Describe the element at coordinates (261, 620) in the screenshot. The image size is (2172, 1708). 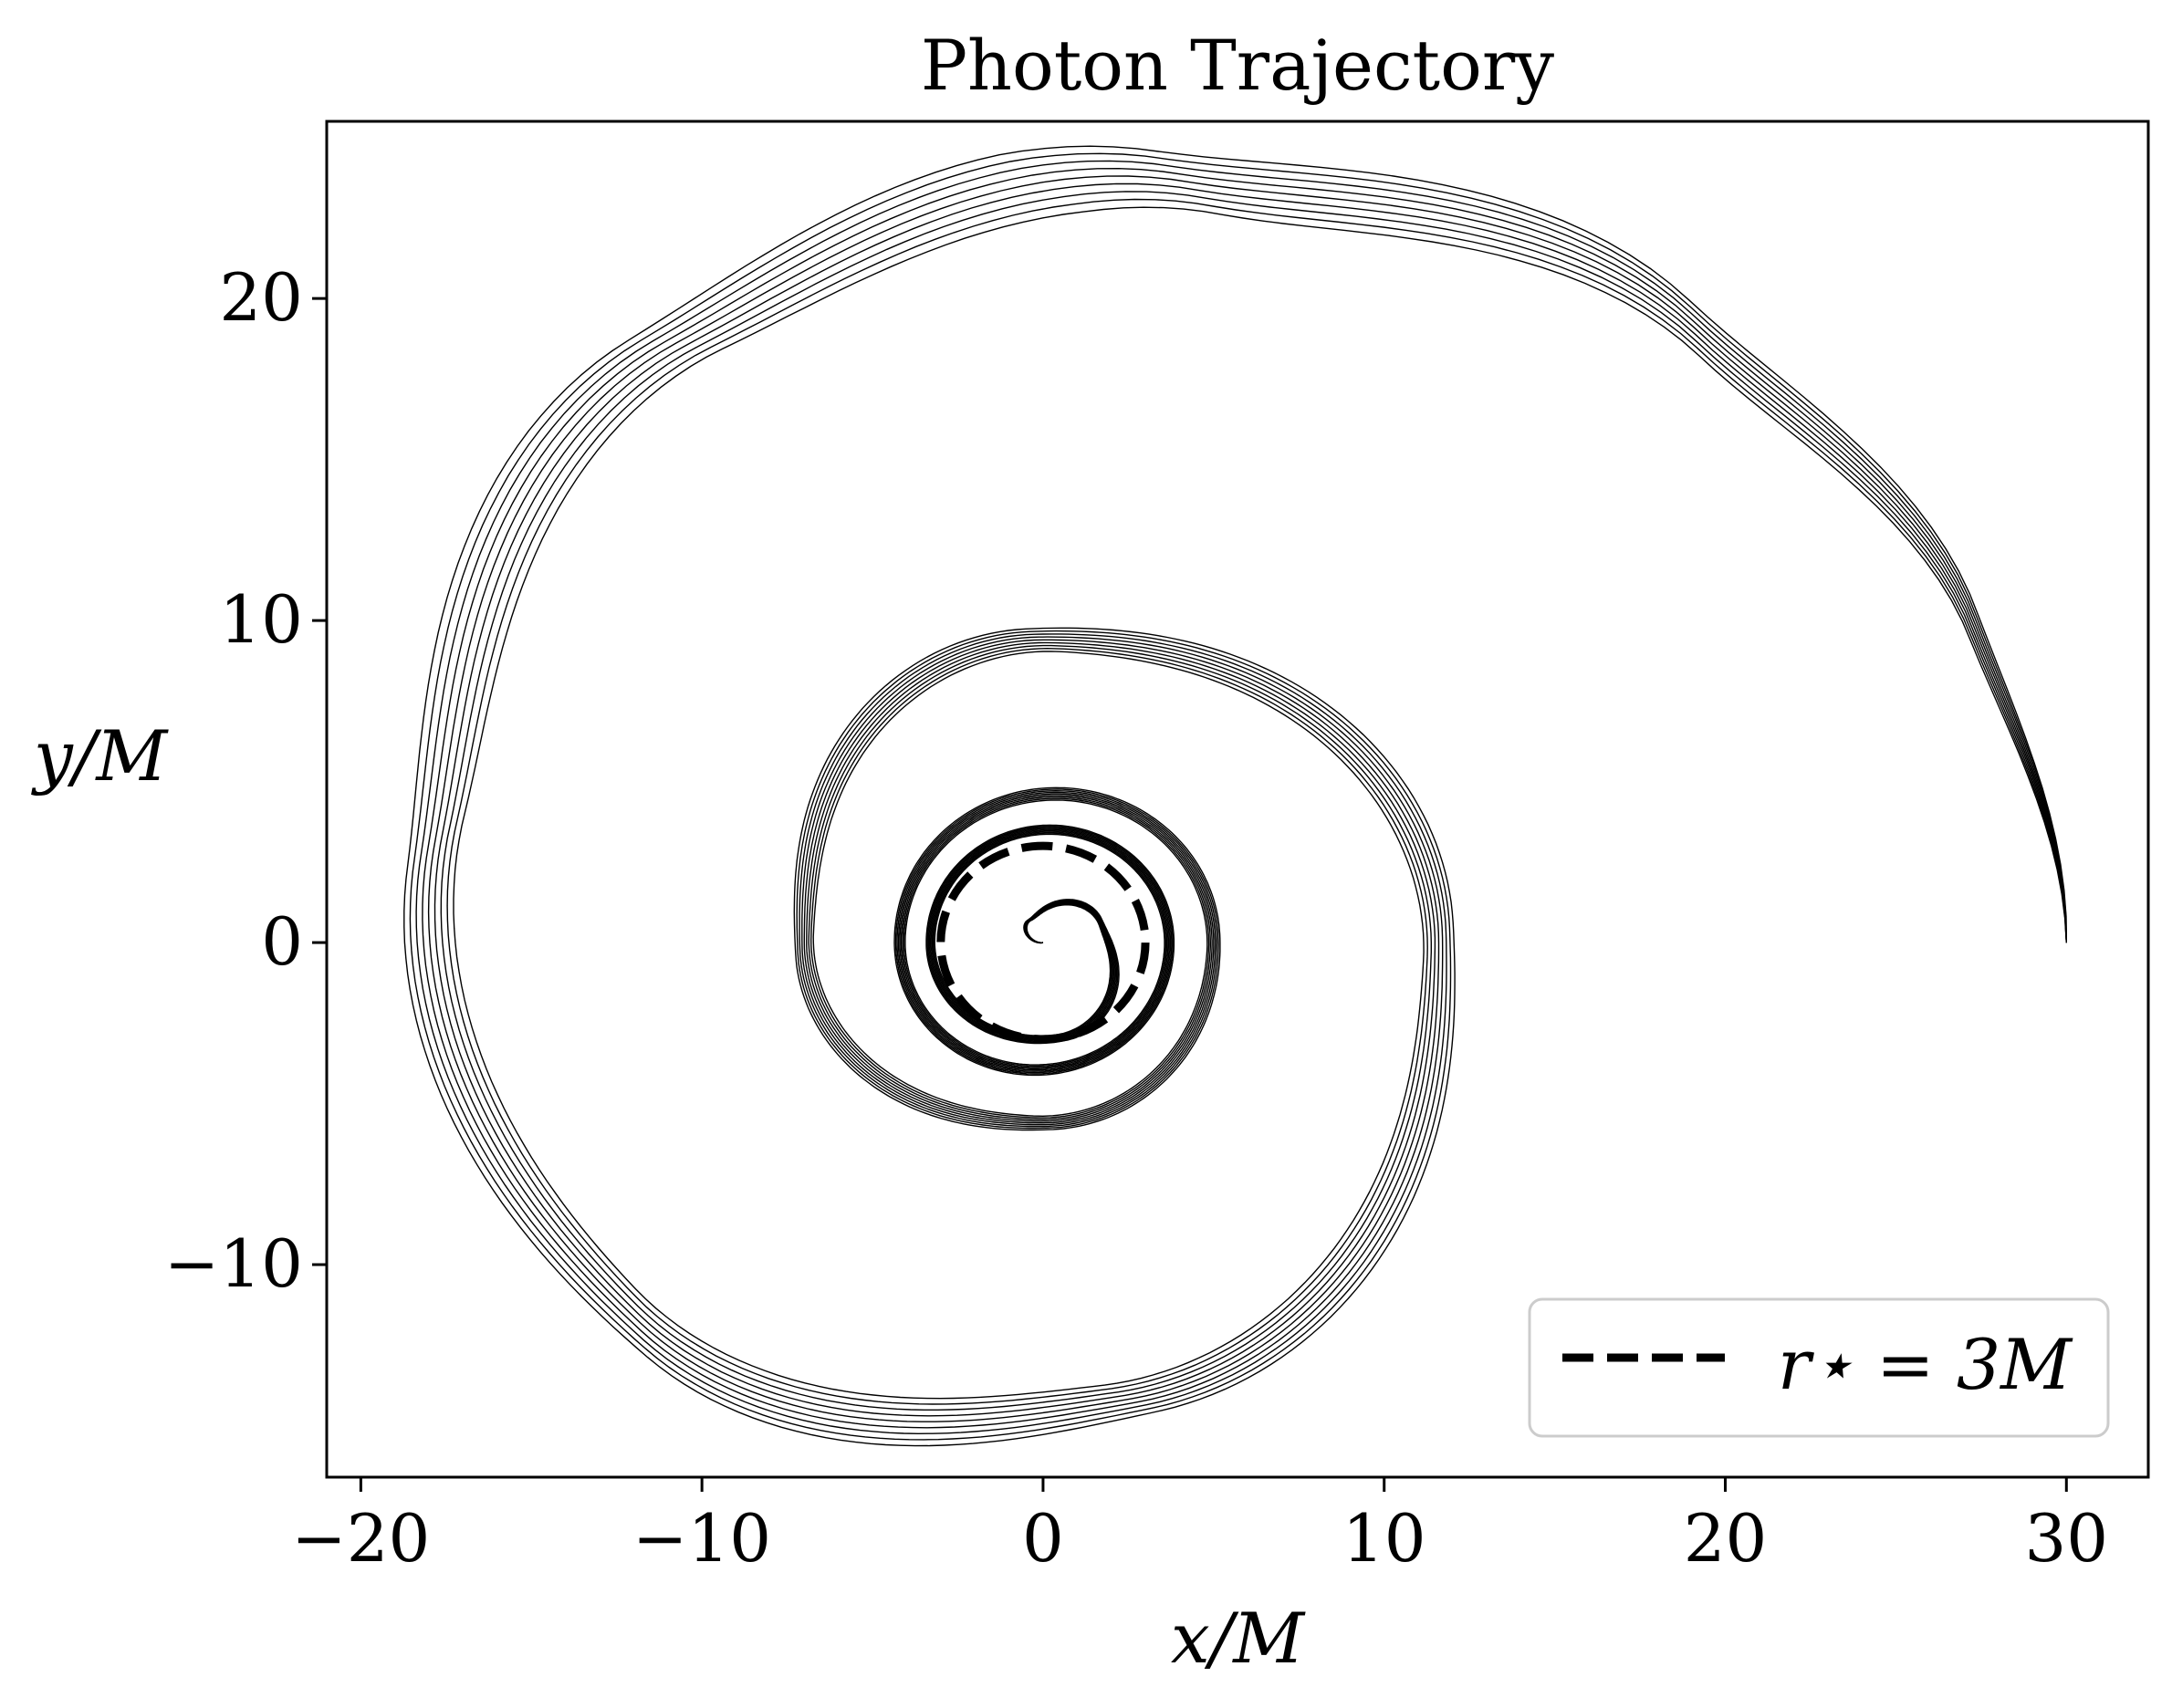
I see `y-tick-label: 10` at that location.